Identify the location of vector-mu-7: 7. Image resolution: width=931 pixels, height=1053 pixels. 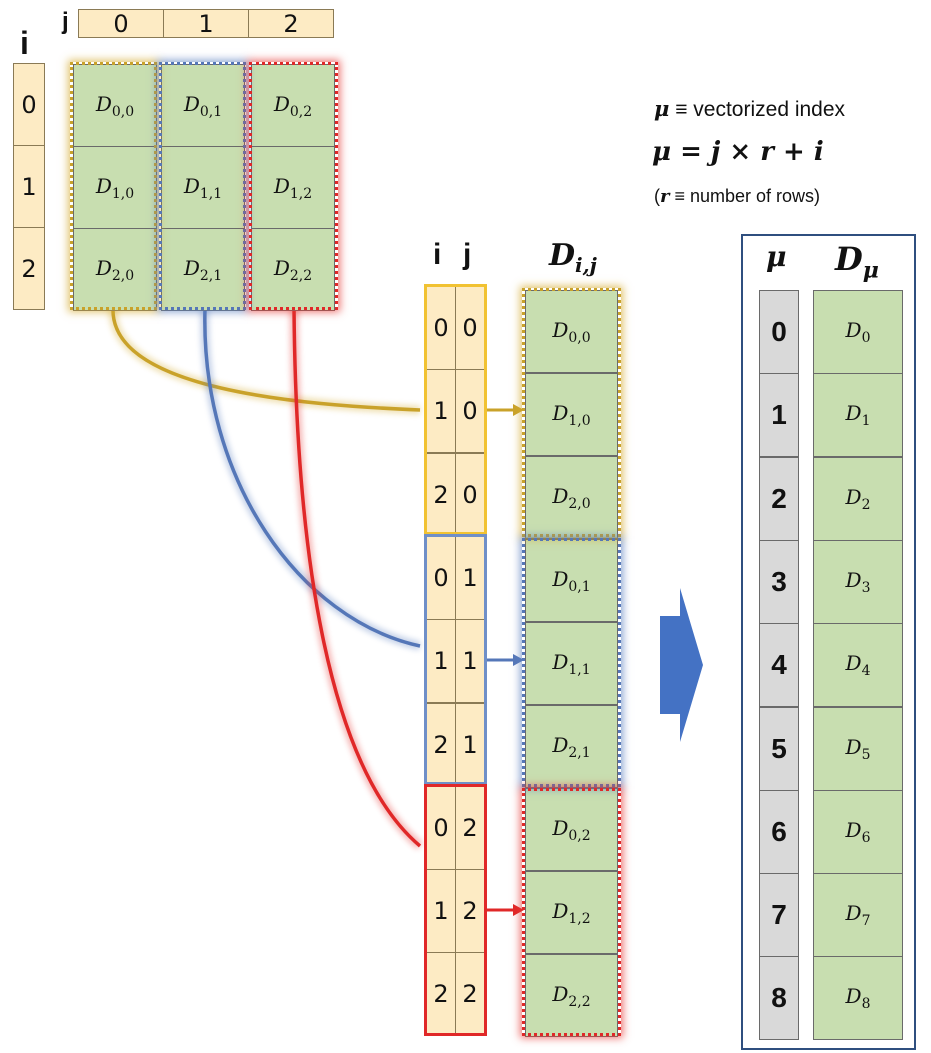
(779, 915).